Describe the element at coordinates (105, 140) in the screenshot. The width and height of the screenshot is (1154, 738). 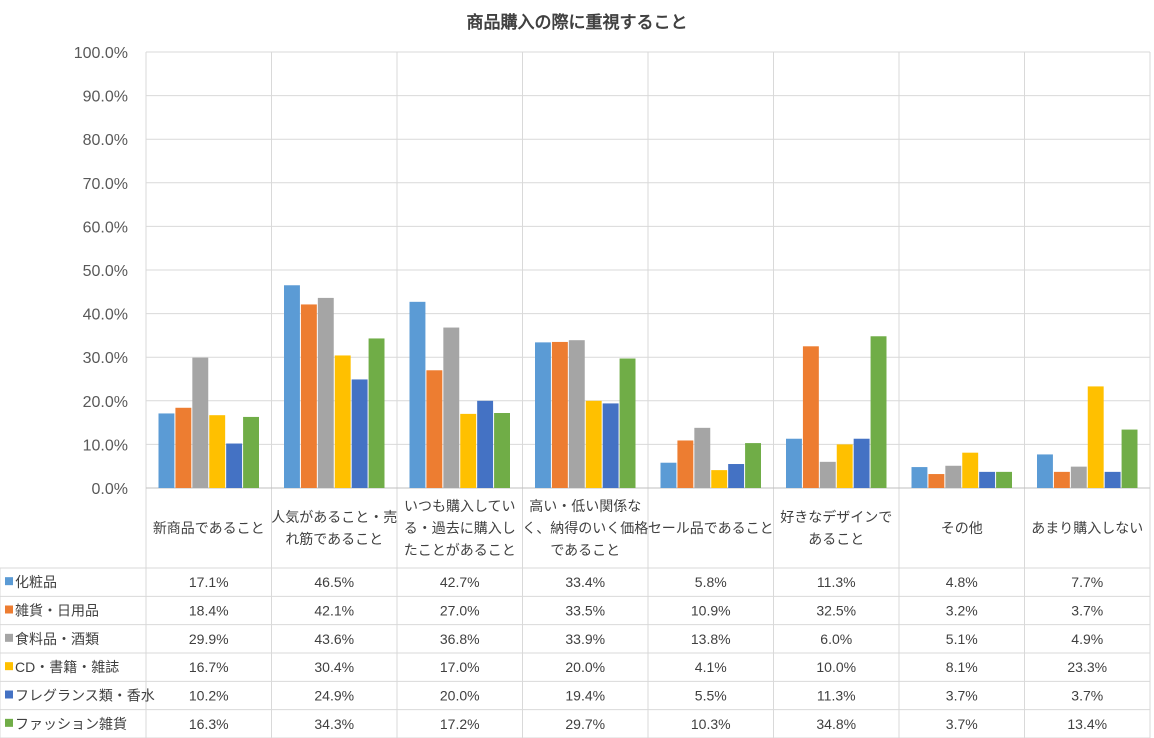
I see `y-tick-label: 80.0%` at that location.